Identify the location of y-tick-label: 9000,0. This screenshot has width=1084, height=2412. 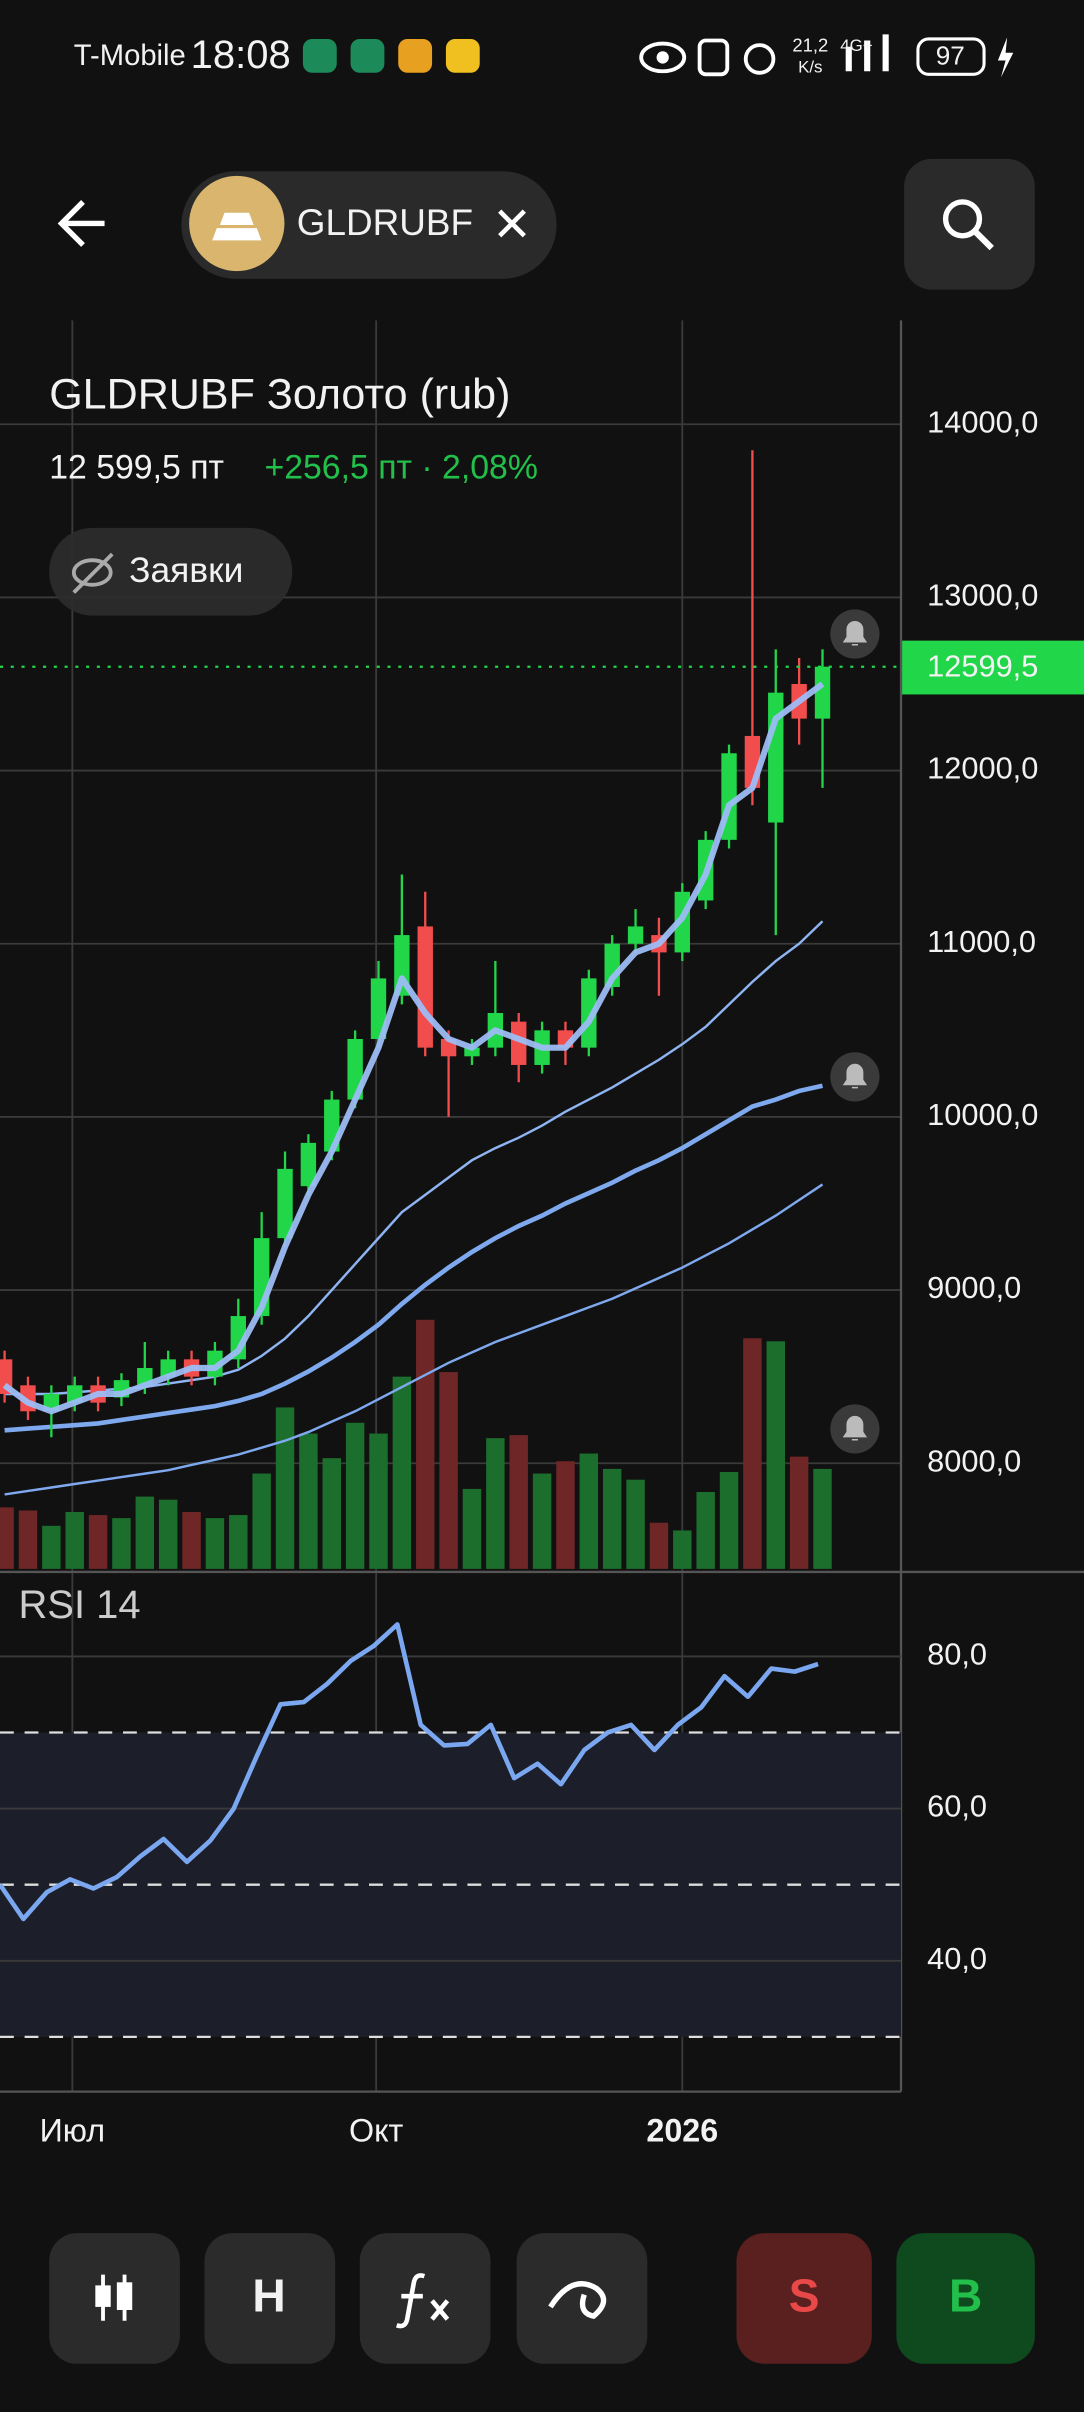
(974, 1287).